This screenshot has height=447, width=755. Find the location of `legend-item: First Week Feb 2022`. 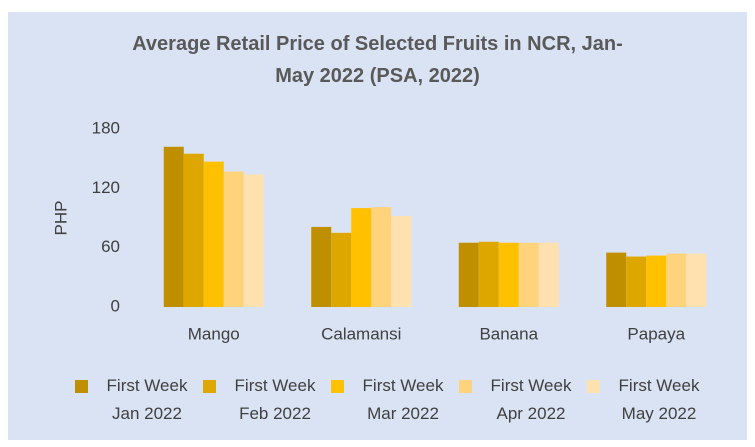

legend-item: First Week Feb 2022 is located at coordinates (267, 400).